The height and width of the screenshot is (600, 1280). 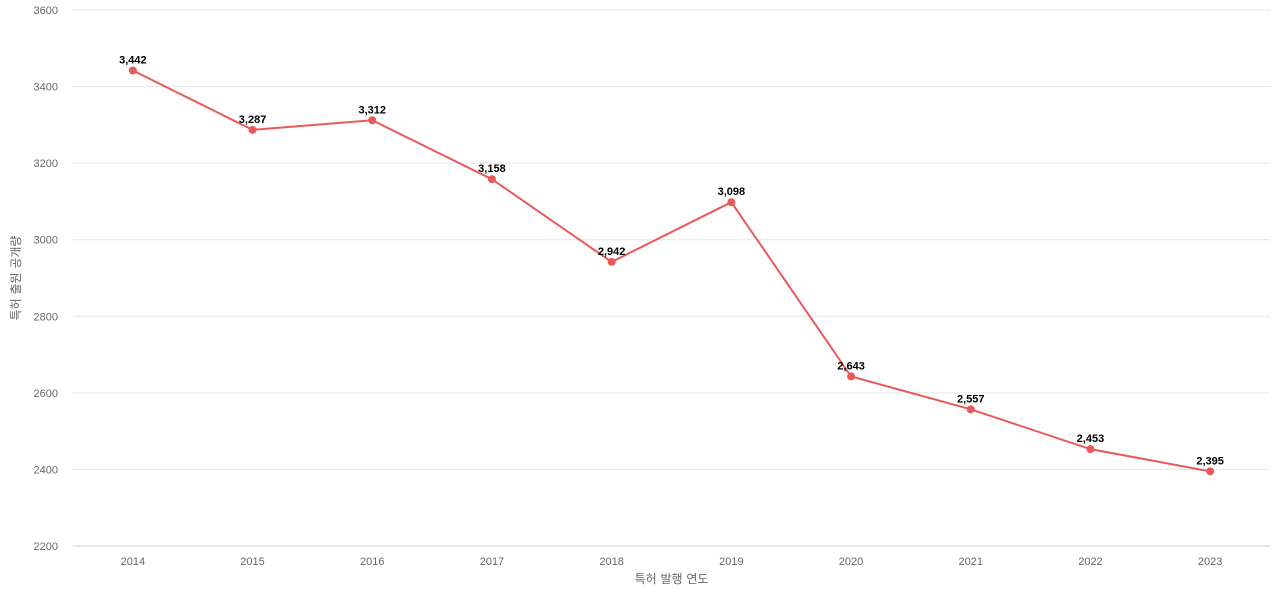 I want to click on data-label: 3,098, so click(x=732, y=192).